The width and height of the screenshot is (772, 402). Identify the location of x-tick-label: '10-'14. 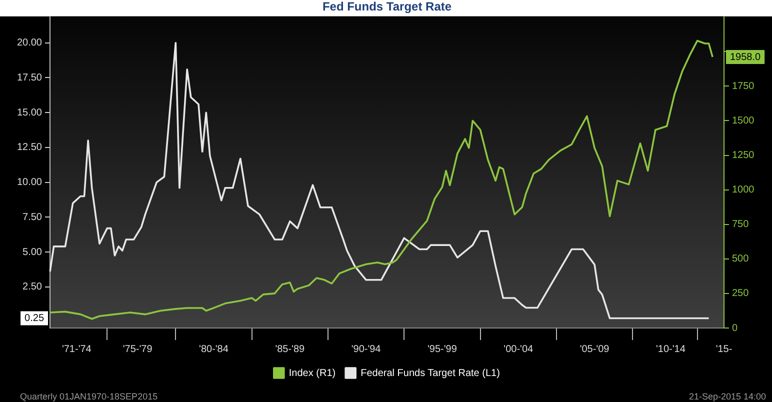
(671, 349).